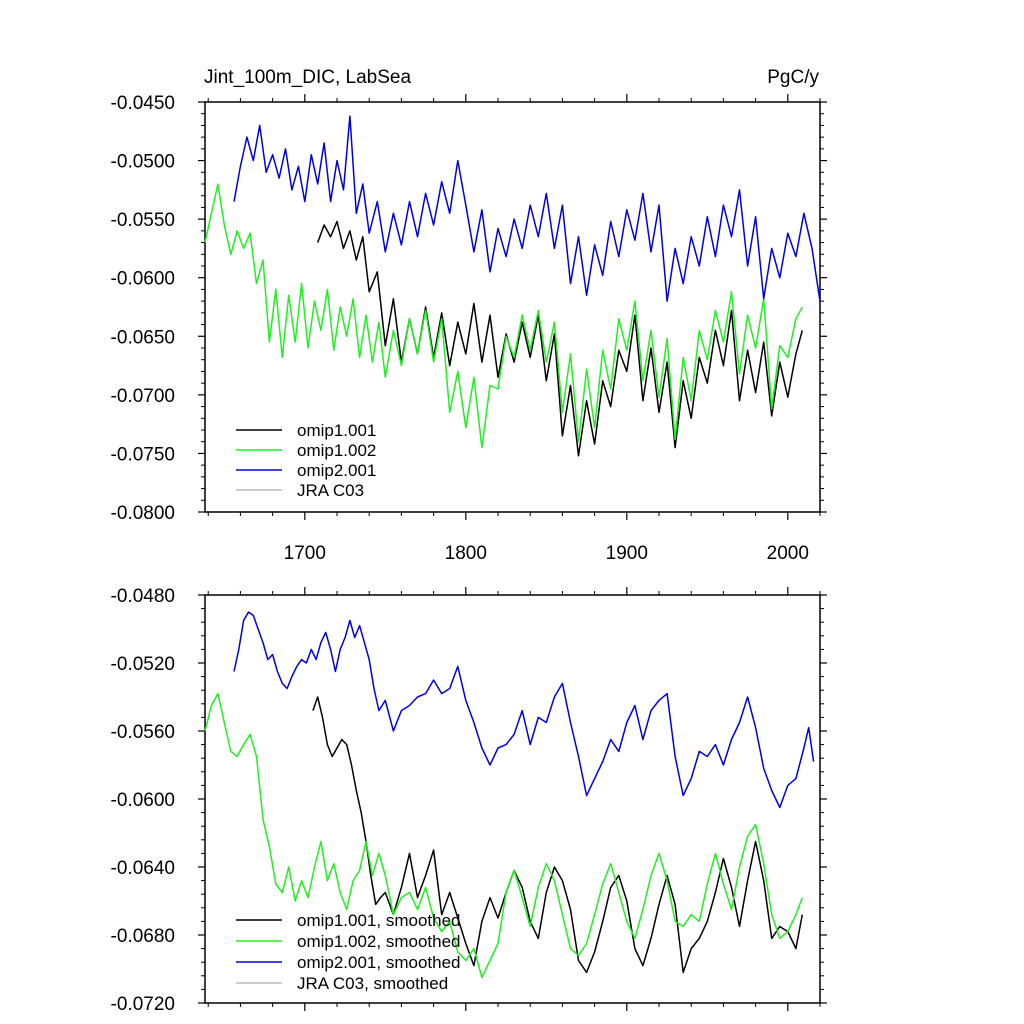 The image size is (1024, 1024). What do you see at coordinates (788, 553) in the screenshot?
I see `x-tick-label: 2000` at bounding box center [788, 553].